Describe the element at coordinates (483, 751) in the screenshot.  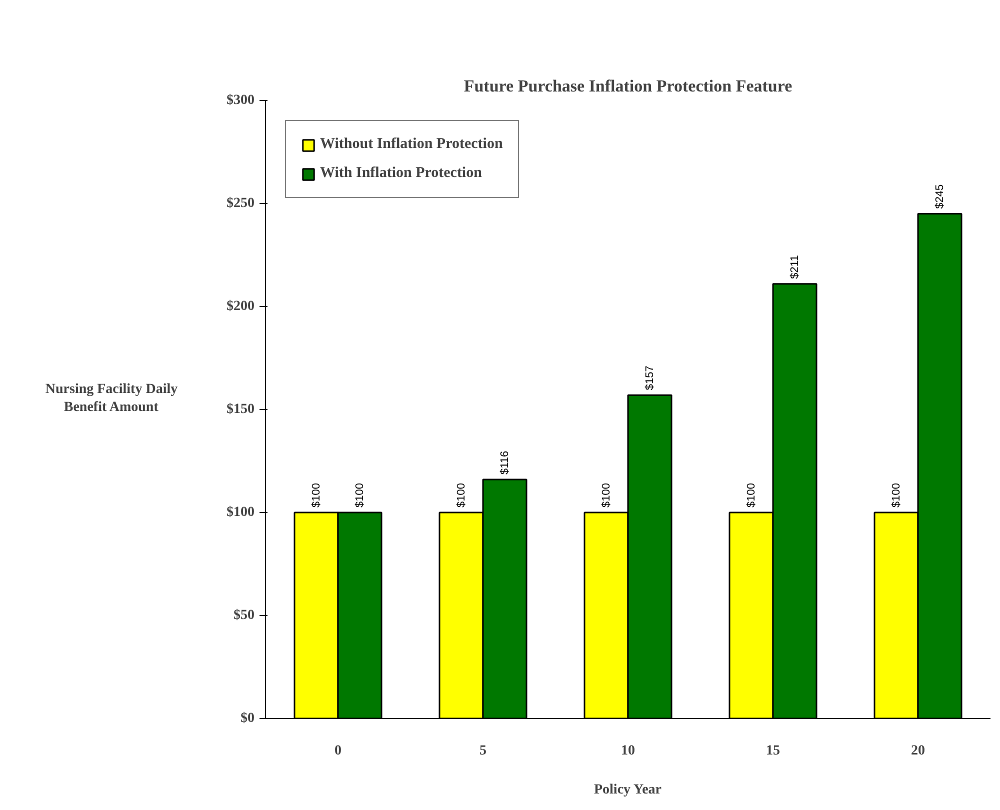
I see `x-tick-label: 5` at that location.